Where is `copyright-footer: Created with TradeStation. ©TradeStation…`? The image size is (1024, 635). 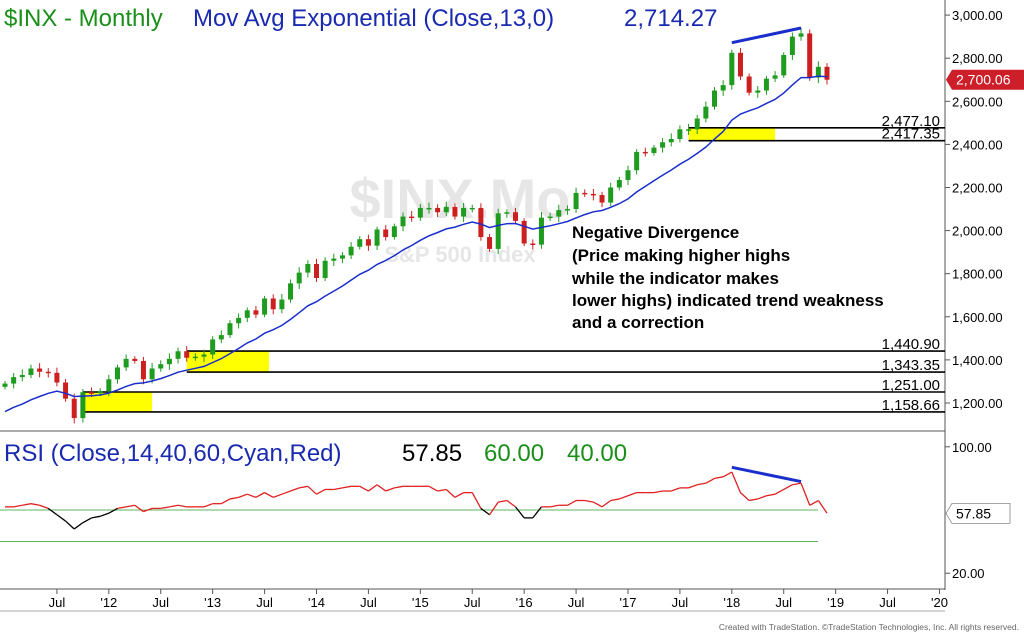 copyright-footer: Created with TradeStation. ©TradeStation… is located at coordinates (869, 627).